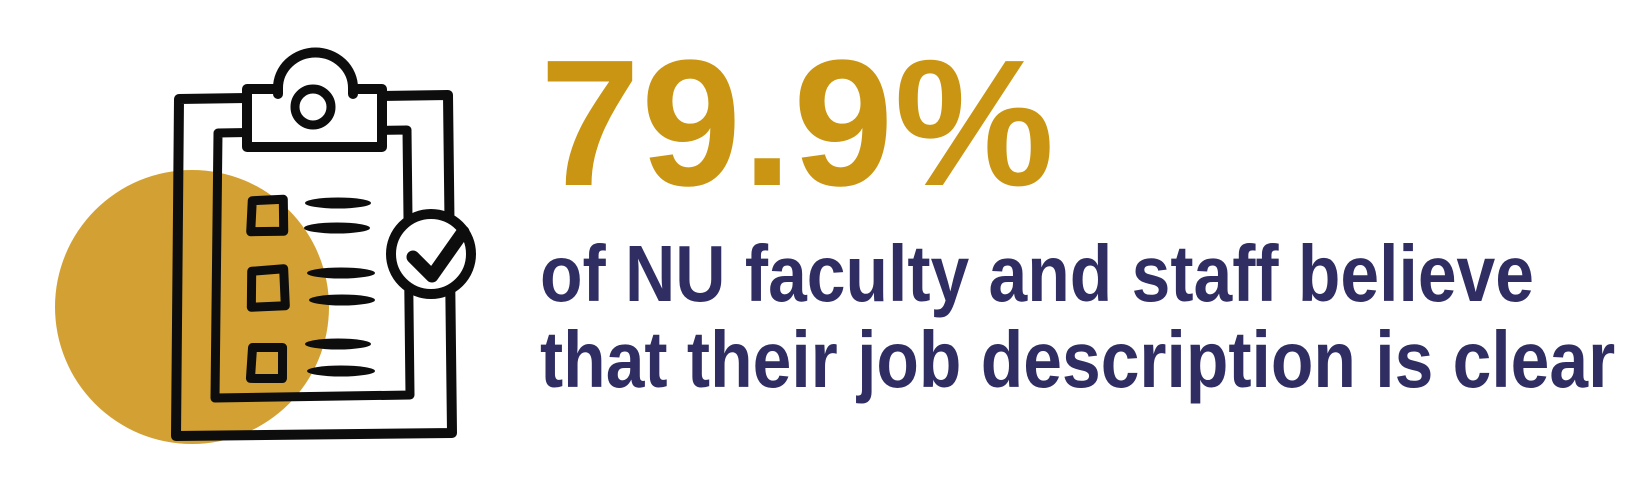 This screenshot has height=500, width=1650. What do you see at coordinates (313, 107) in the screenshot?
I see `clip-hole-icon` at bounding box center [313, 107].